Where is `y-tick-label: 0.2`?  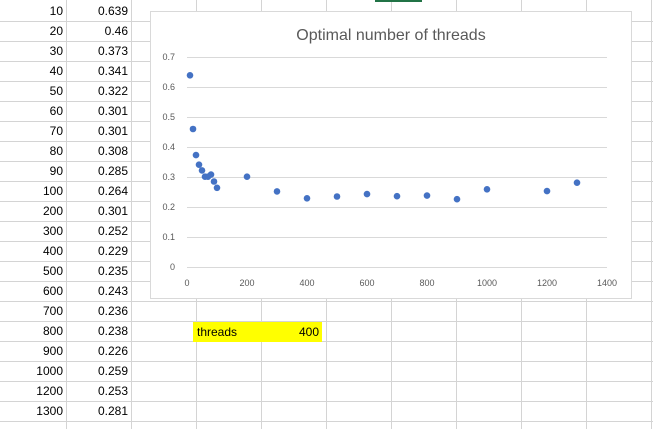
y-tick-label: 0.2 is located at coordinates (168, 207).